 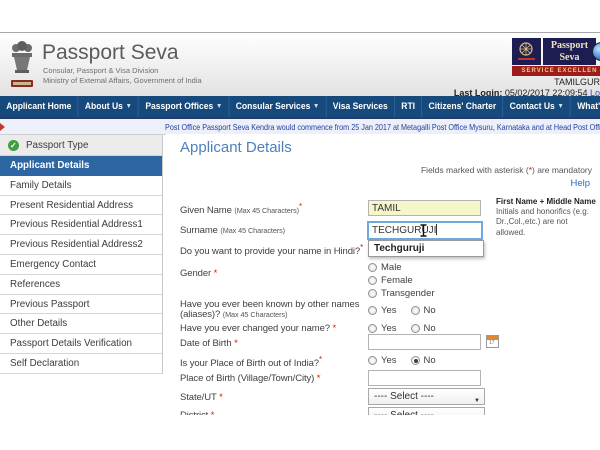 What do you see at coordinates (179, 106) in the screenshot?
I see `nav-label: Passport Offices` at bounding box center [179, 106].